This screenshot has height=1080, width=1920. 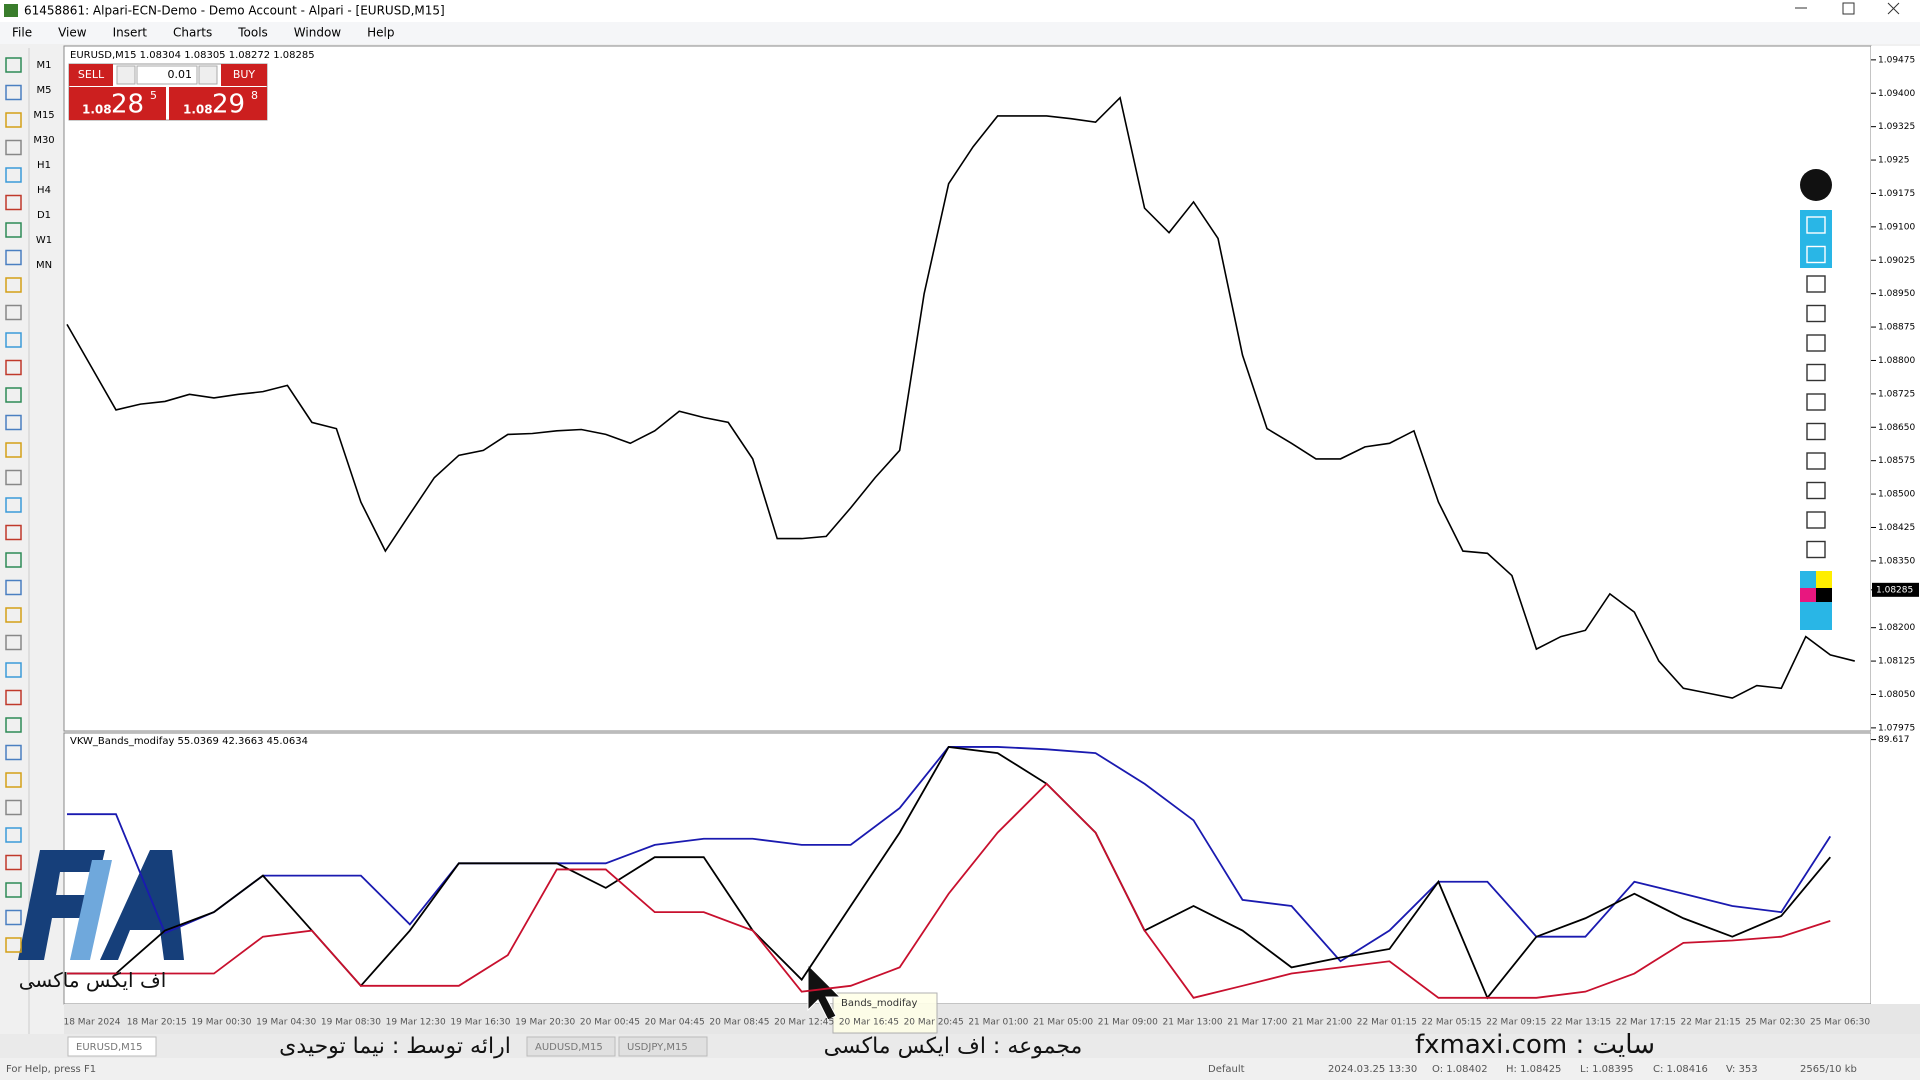 What do you see at coordinates (1894, 161) in the screenshot?
I see `y-tick-label: 1.0925` at bounding box center [1894, 161].